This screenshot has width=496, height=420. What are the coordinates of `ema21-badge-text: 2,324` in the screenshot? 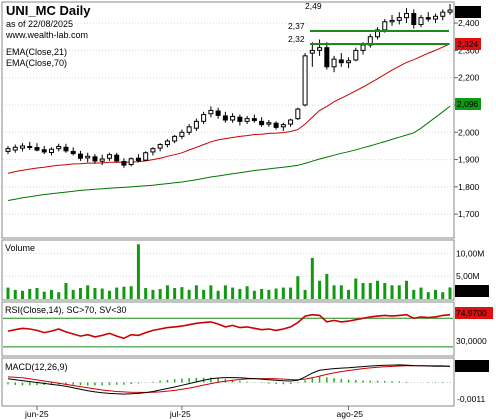 It's located at (468, 44).